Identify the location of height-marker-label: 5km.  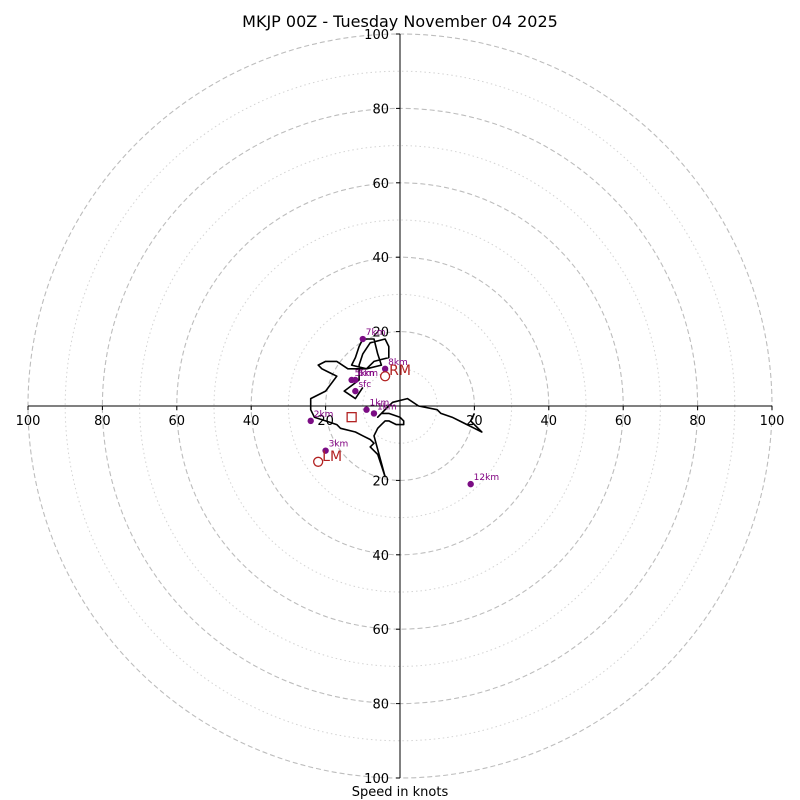
(365, 374).